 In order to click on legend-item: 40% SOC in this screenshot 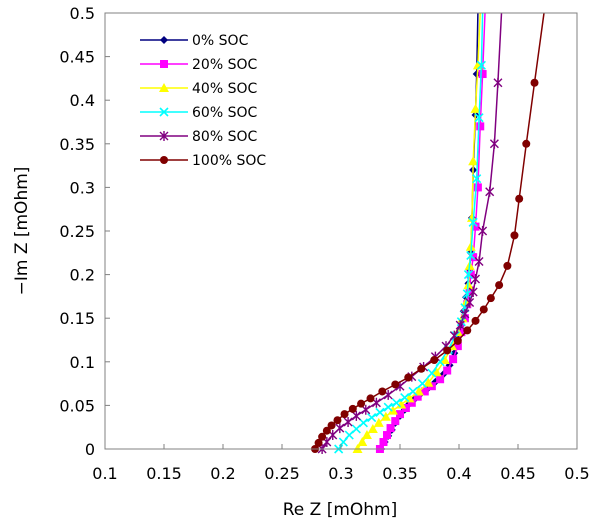, I will do `click(198, 89)`.